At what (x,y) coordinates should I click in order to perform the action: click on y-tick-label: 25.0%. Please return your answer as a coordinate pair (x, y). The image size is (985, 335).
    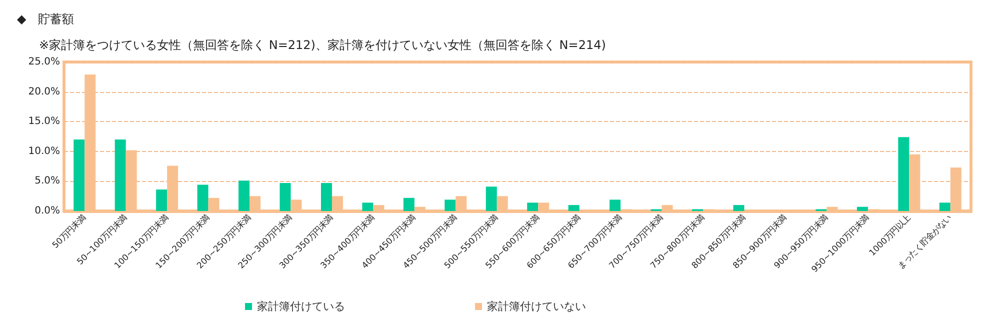
    Looking at the image, I should click on (44, 62).